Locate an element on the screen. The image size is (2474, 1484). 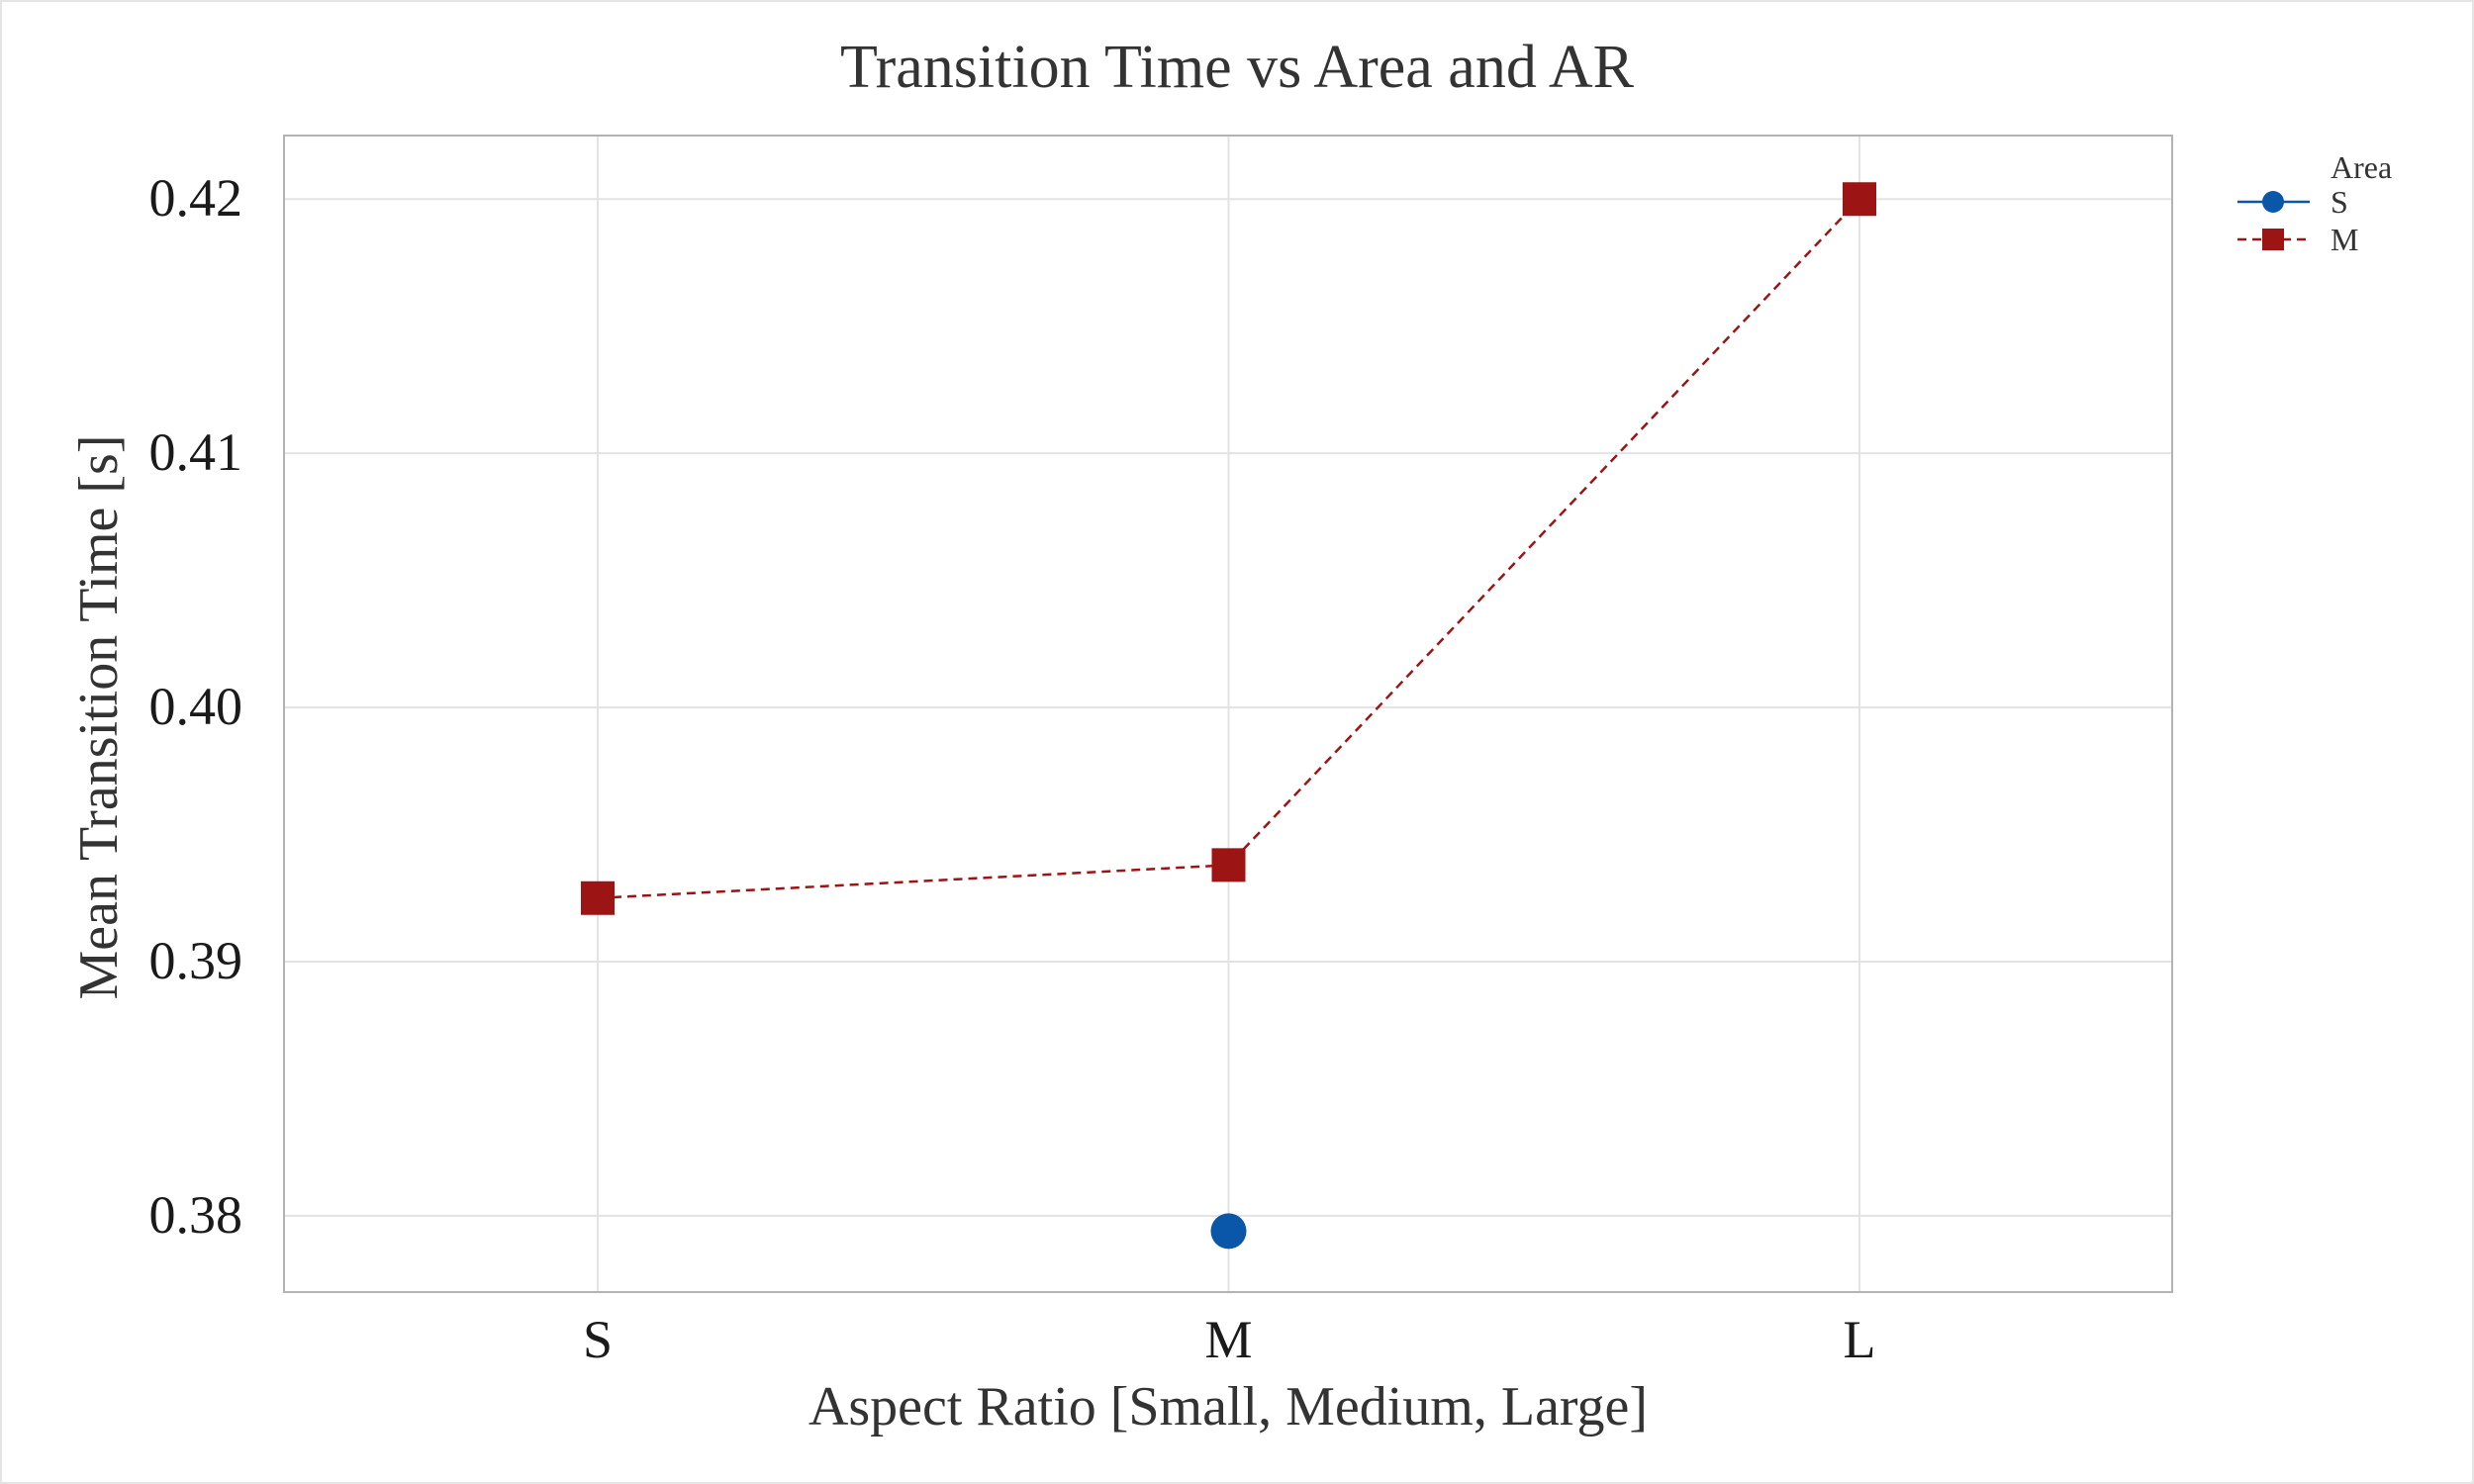
y-tick-label: 0.38 is located at coordinates (196, 1215).